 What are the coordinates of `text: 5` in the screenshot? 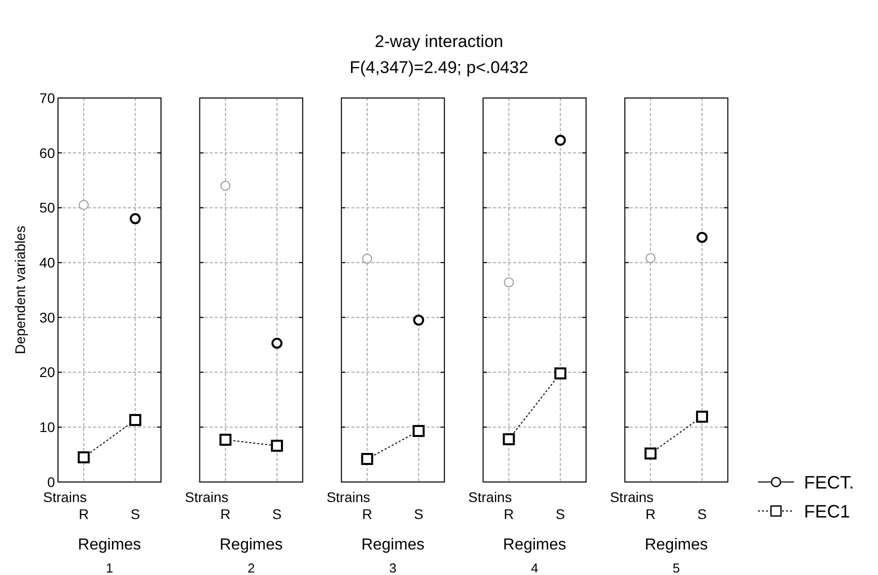 It's located at (676, 567).